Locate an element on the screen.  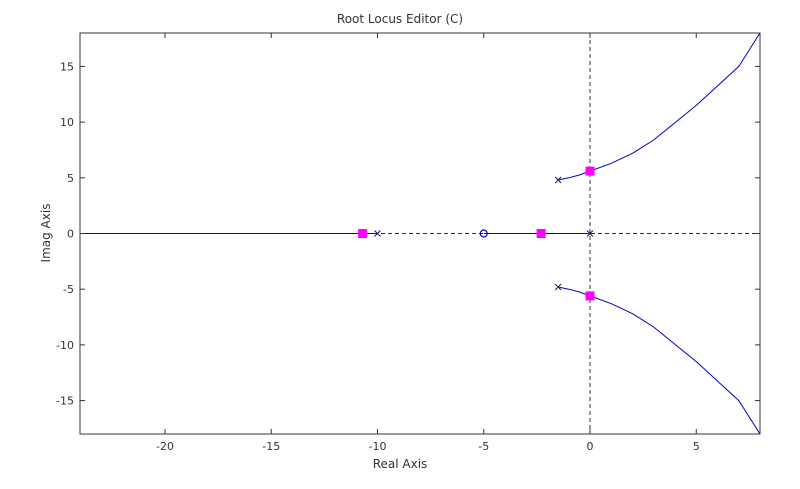
y-tick-label: -5 is located at coordinates (68, 289).